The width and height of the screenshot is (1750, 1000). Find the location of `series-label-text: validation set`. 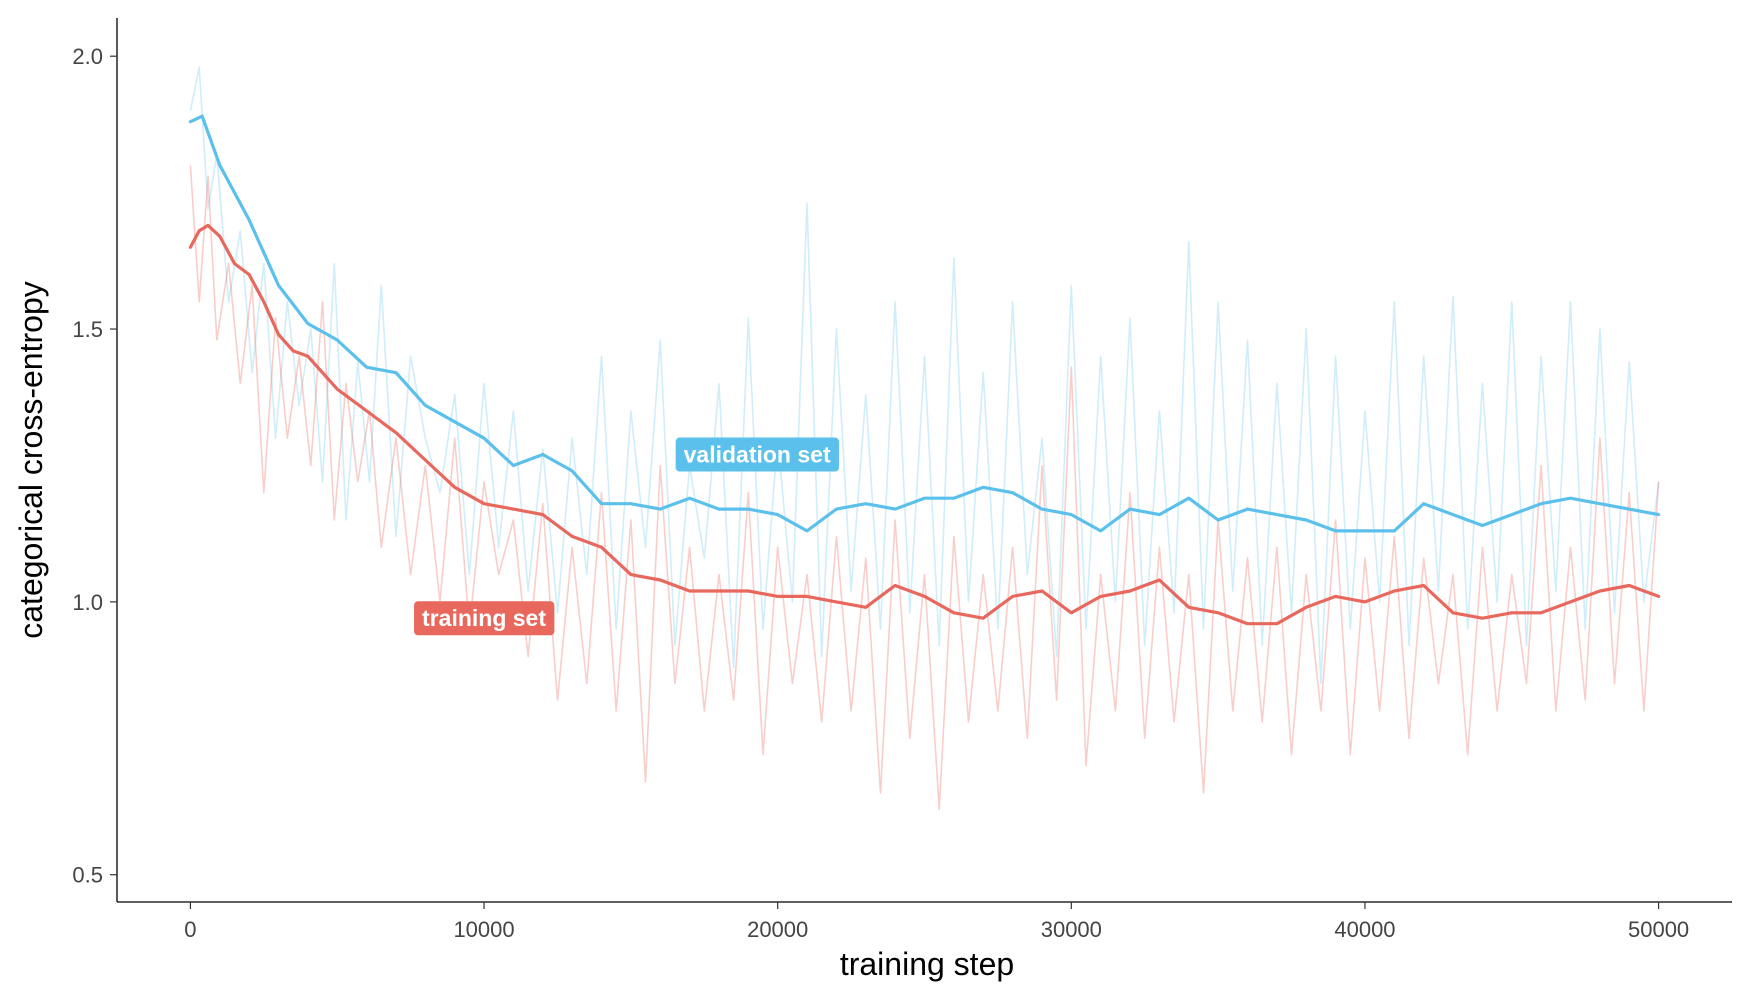

series-label-text: validation set is located at coordinates (757, 455).